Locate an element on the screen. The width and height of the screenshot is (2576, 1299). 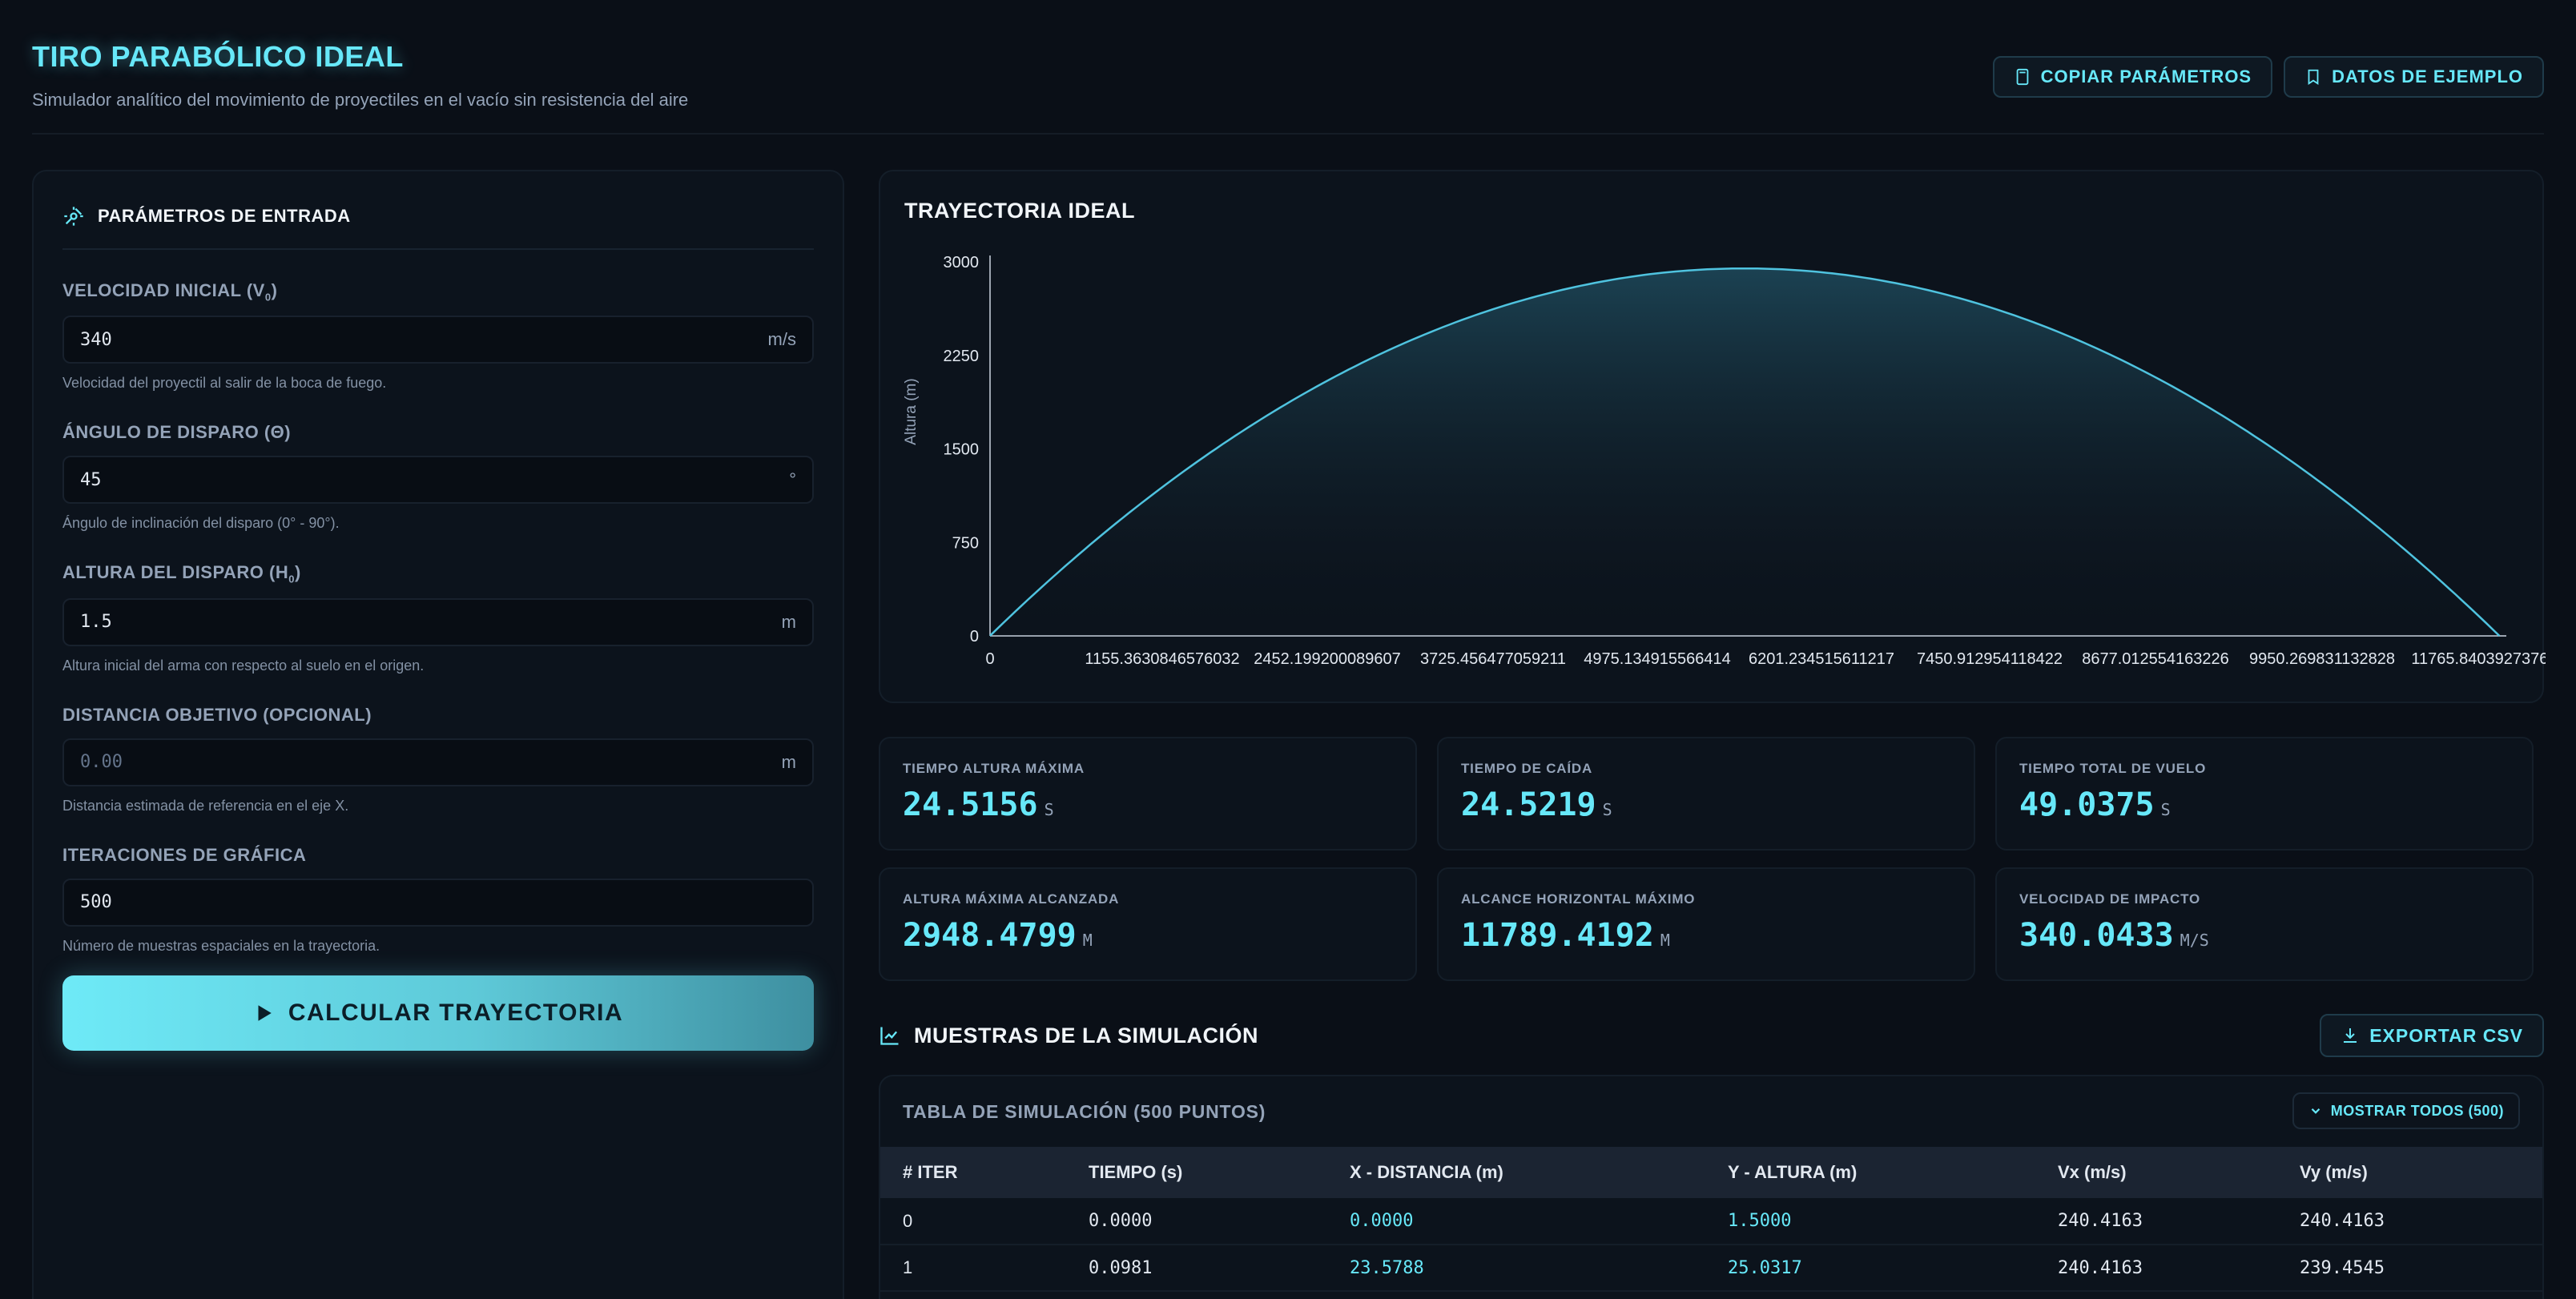
stat-label: ALCANCE HORIZONTAL MÁXIMO is located at coordinates (1578, 899).